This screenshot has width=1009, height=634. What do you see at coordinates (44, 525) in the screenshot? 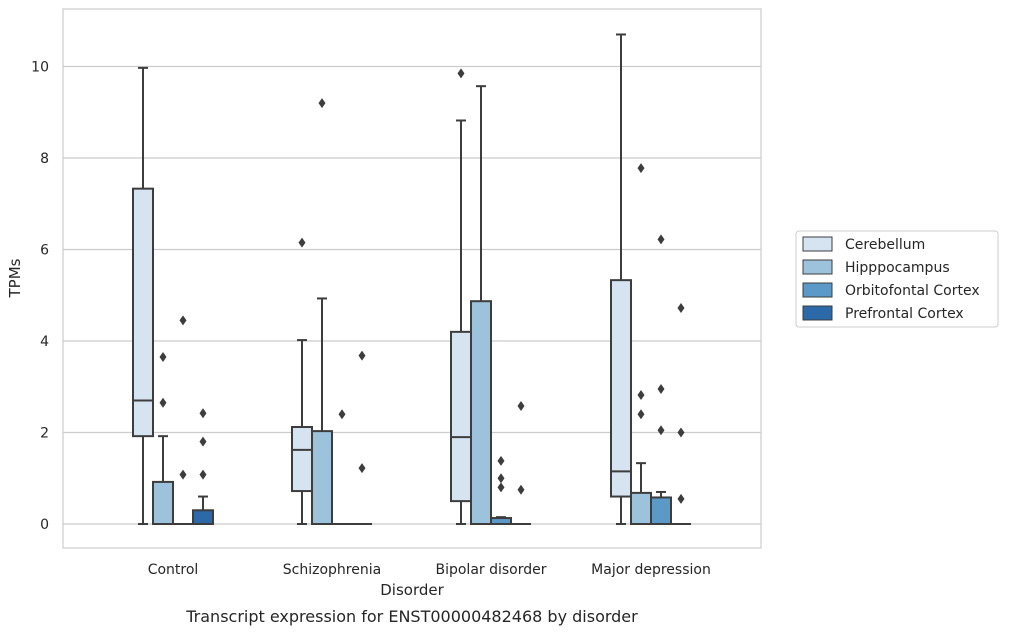
I see `y-tick-label: 0` at bounding box center [44, 525].